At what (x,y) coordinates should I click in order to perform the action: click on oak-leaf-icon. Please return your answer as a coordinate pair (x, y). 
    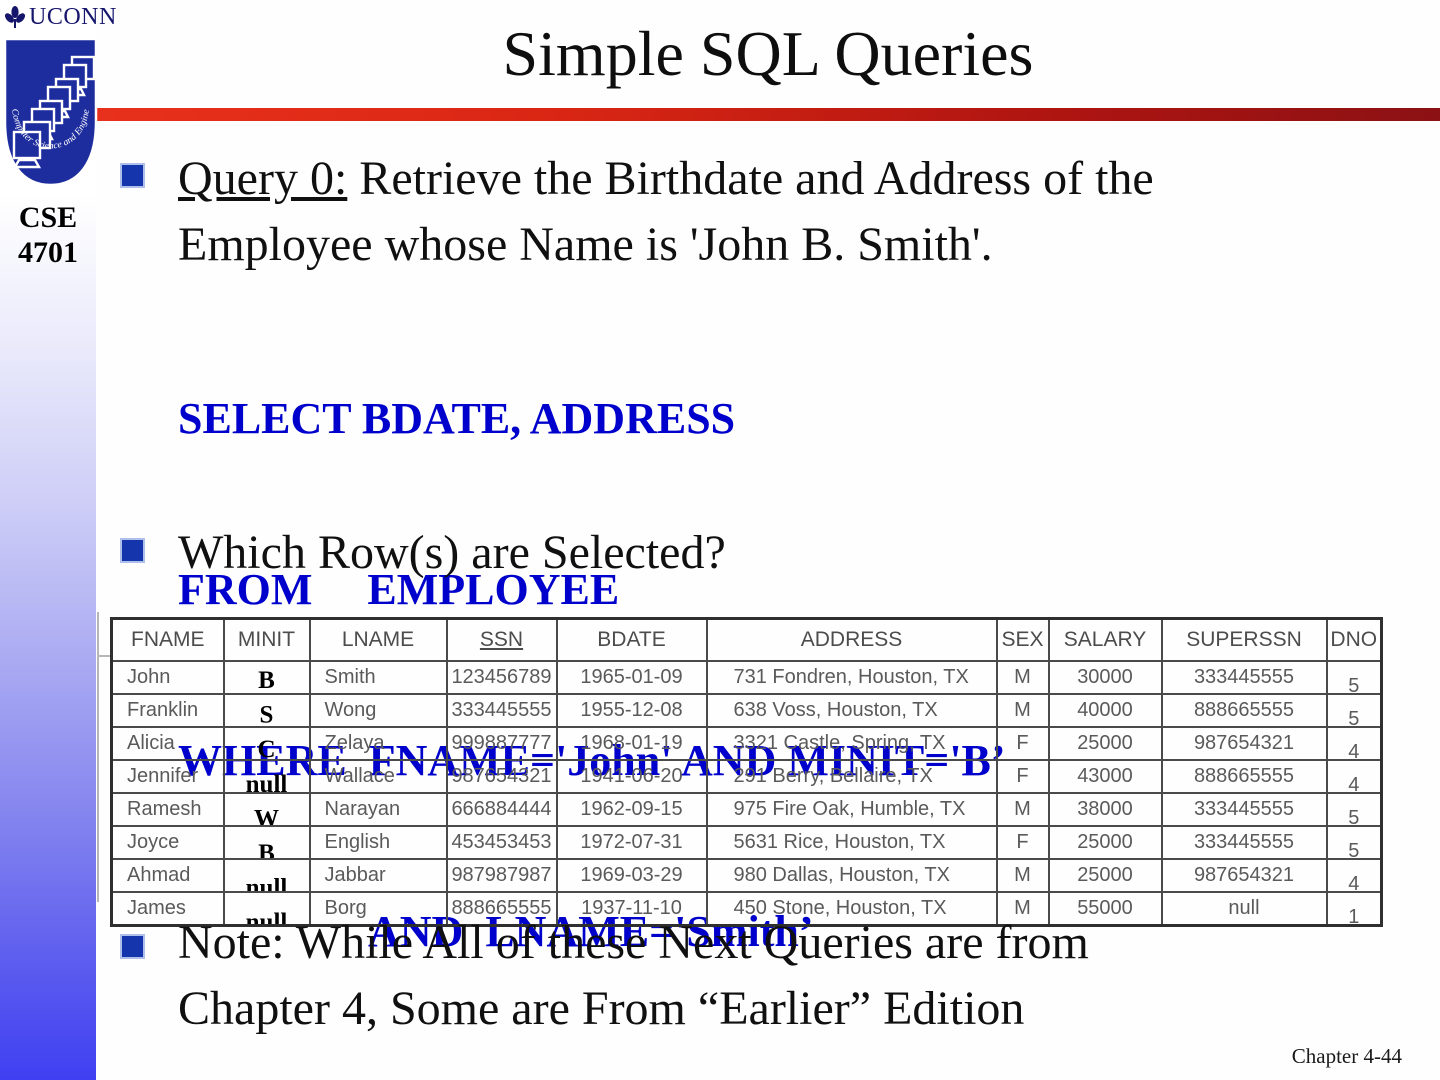
    Looking at the image, I should click on (15, 16).